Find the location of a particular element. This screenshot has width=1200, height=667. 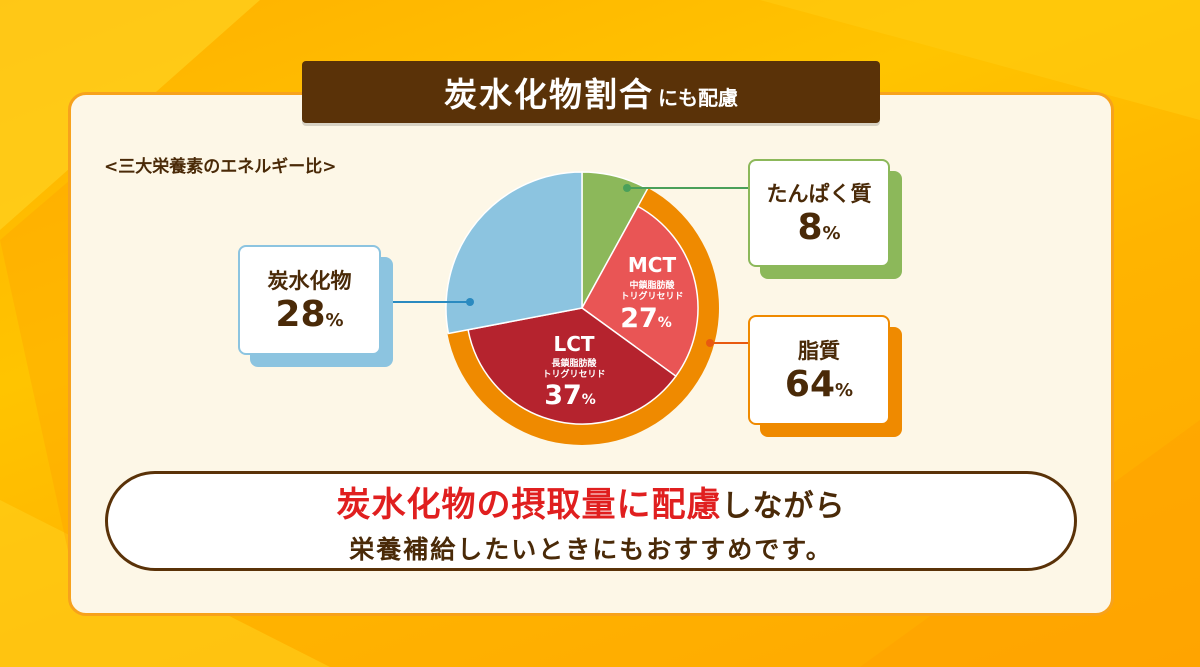

mct-detail-line1: 中鎖脂肪酸 is located at coordinates (652, 285).